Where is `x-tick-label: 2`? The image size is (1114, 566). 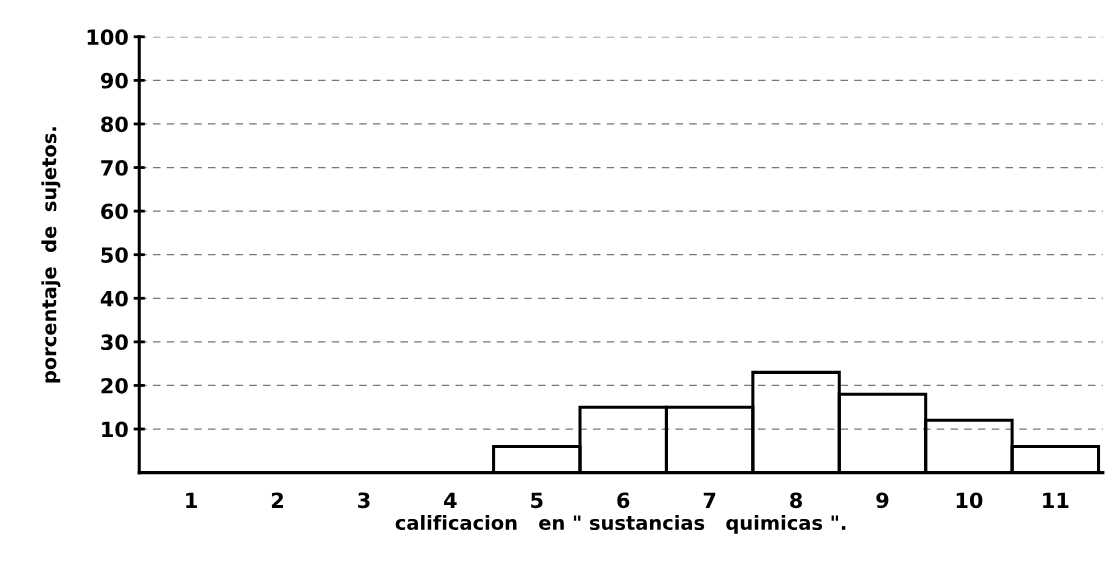
x-tick-label: 2 is located at coordinates (277, 500).